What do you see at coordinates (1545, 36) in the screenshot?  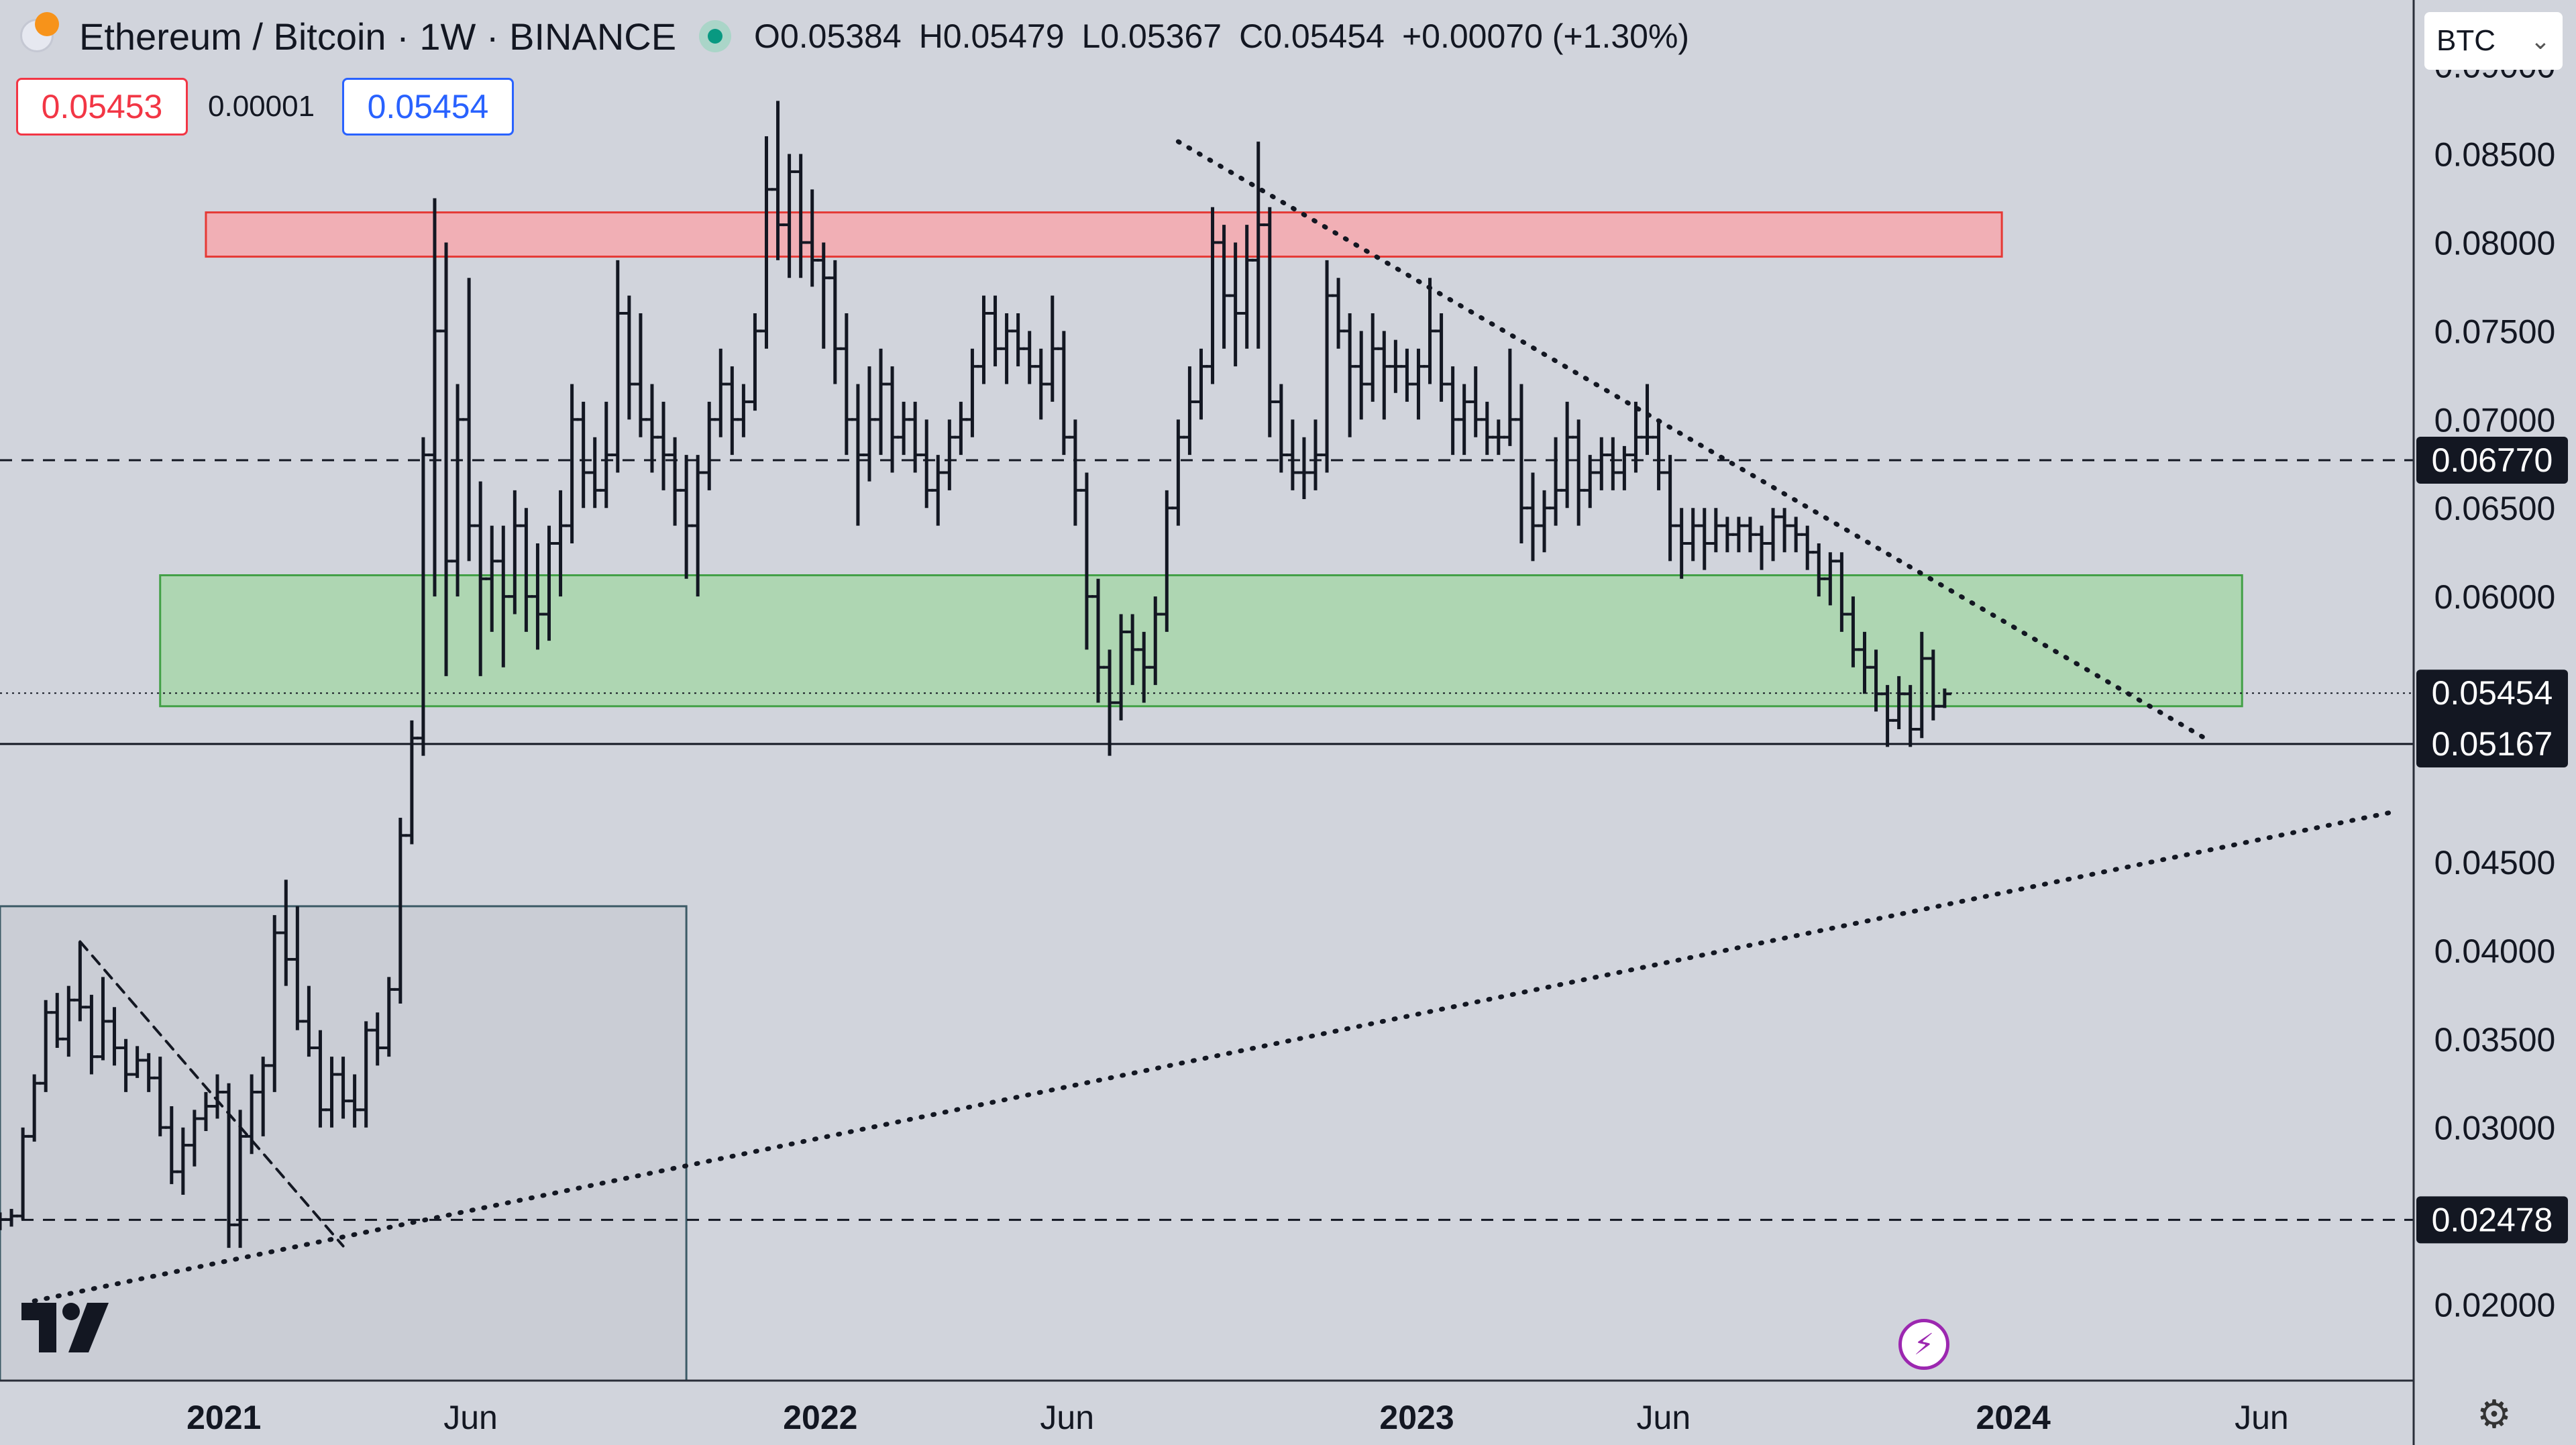 I see `change-value: +0.00070 (+1.30%)` at bounding box center [1545, 36].